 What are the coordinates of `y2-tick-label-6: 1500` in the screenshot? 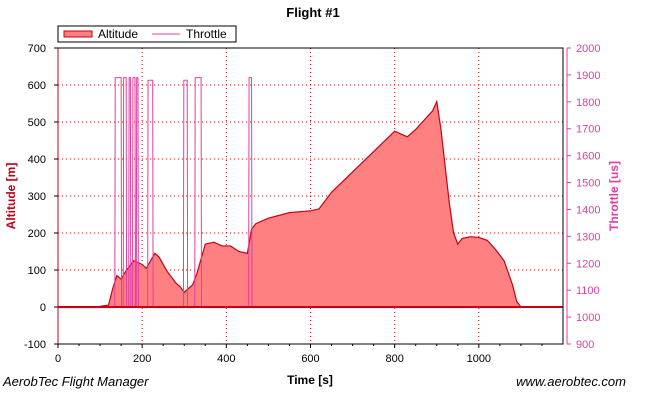 It's located at (588, 184).